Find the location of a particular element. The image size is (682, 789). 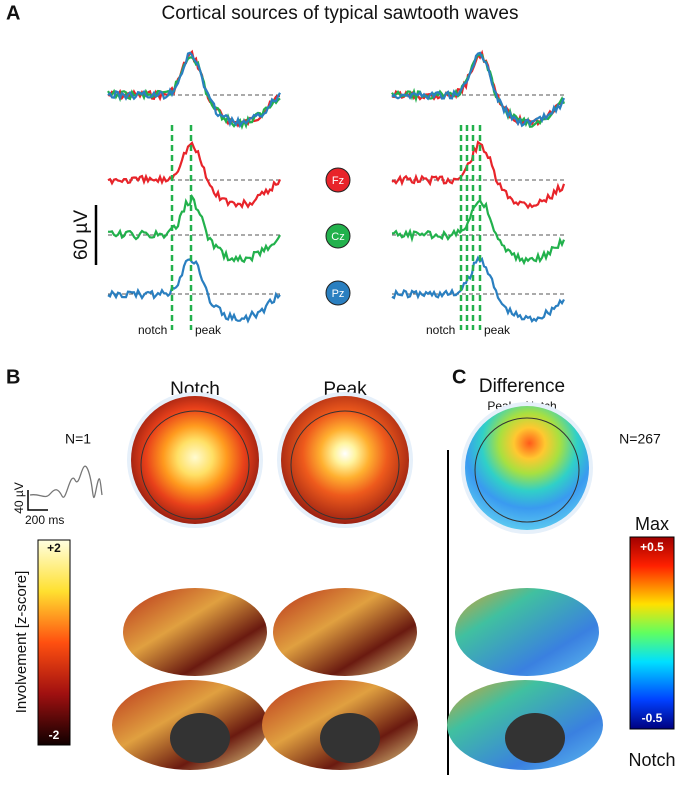

colorbar-title: Involvement [z-score] is located at coordinates (21, 642).